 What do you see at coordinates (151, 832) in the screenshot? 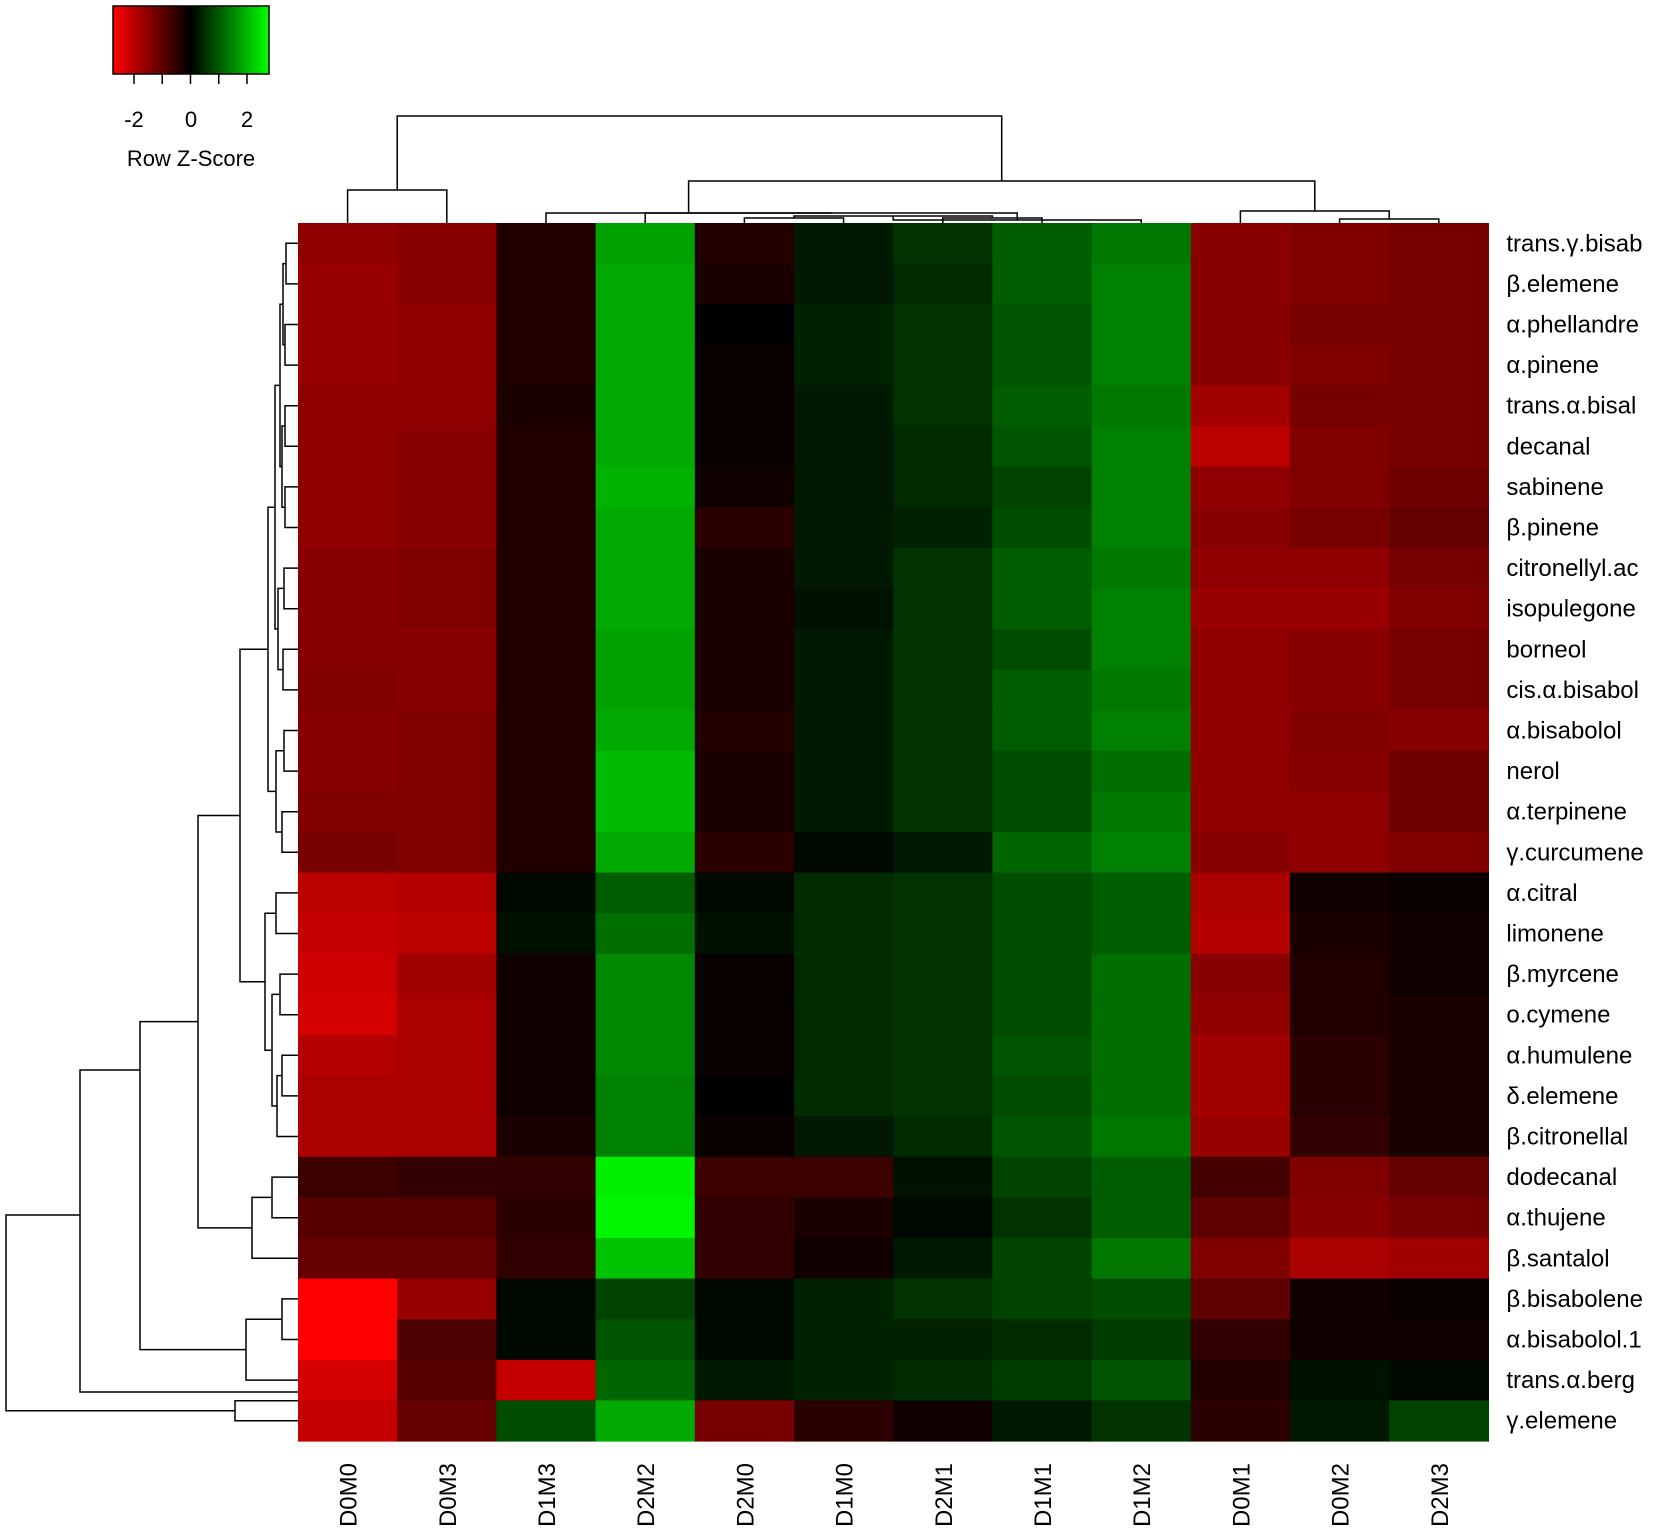
I see `row-dendrogram` at bounding box center [151, 832].